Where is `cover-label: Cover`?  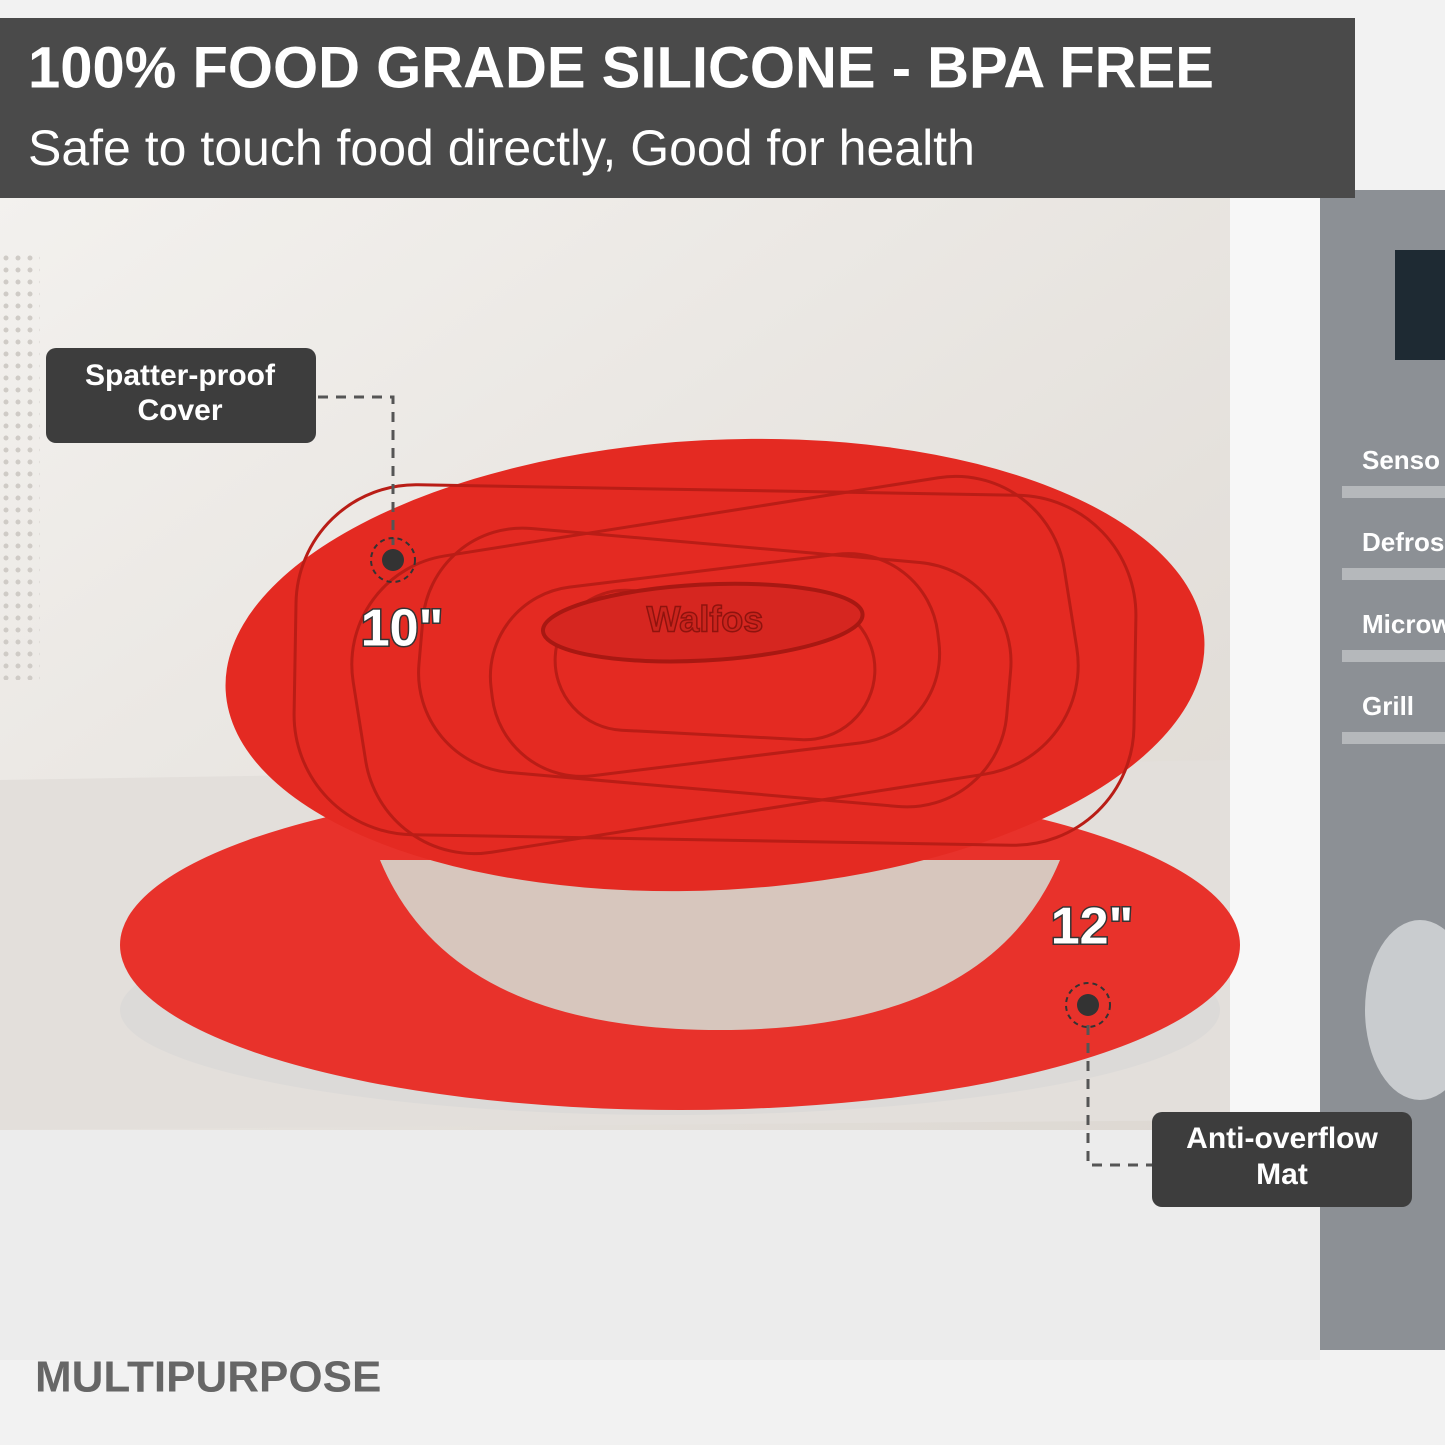
cover-label: Cover is located at coordinates (179, 410).